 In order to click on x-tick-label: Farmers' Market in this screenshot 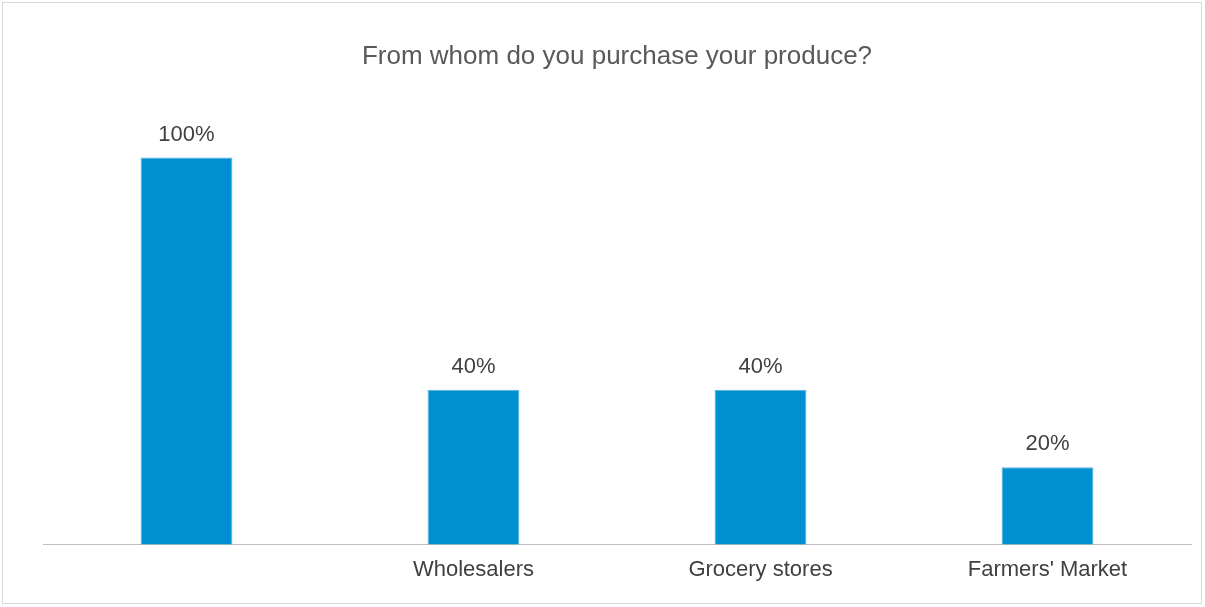, I will do `click(1047, 568)`.